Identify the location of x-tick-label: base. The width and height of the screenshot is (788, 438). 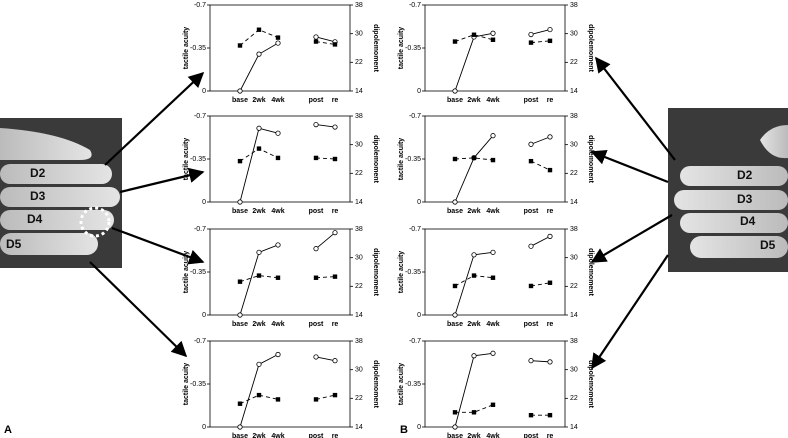
(455, 211).